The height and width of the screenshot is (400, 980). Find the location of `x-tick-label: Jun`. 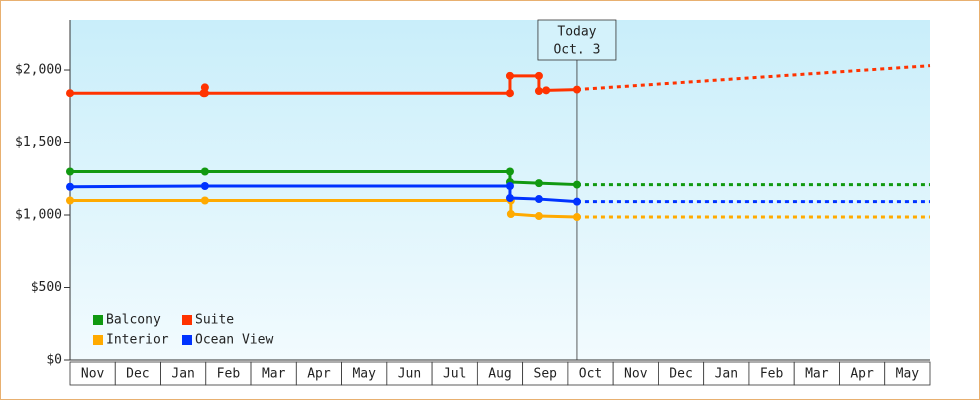

x-tick-label: Jun is located at coordinates (409, 374).